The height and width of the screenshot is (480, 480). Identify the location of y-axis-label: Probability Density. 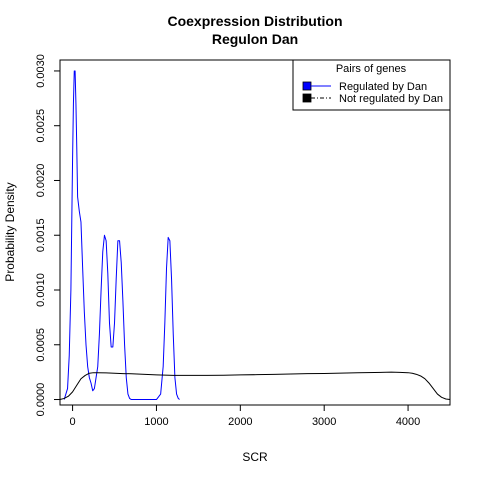
(10, 231).